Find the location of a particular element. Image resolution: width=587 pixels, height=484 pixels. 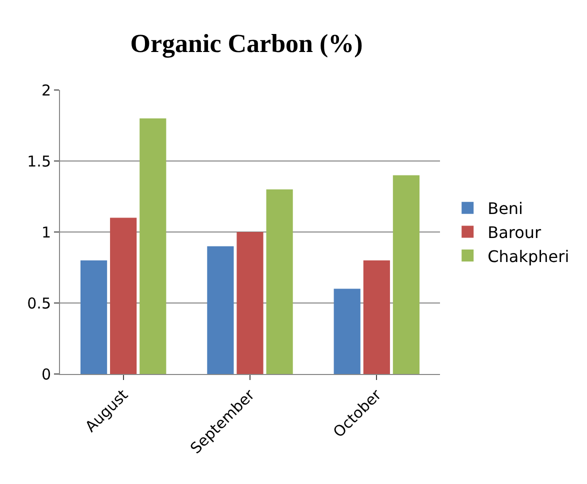

y-tick-label: 1 is located at coordinates (46, 232).